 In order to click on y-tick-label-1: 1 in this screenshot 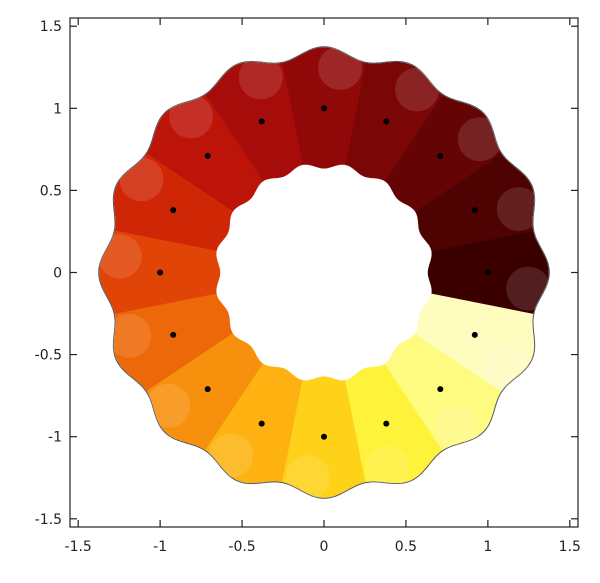, I will do `click(57, 109)`.